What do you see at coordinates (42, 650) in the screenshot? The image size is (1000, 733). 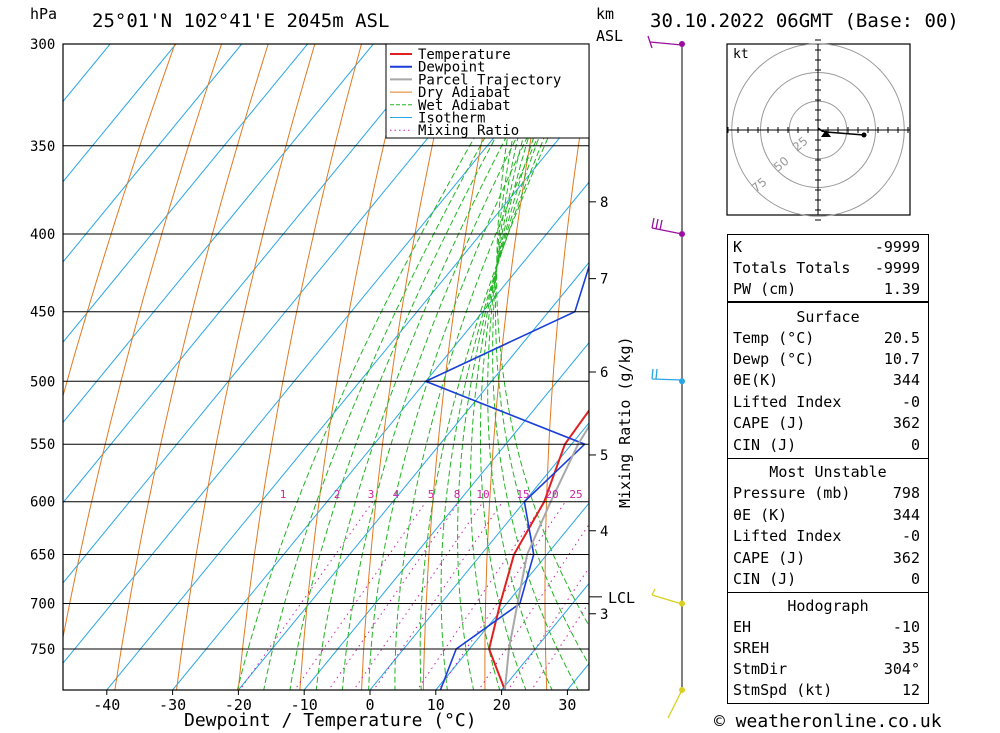 I see `pressure-tick-label: 750` at bounding box center [42, 650].